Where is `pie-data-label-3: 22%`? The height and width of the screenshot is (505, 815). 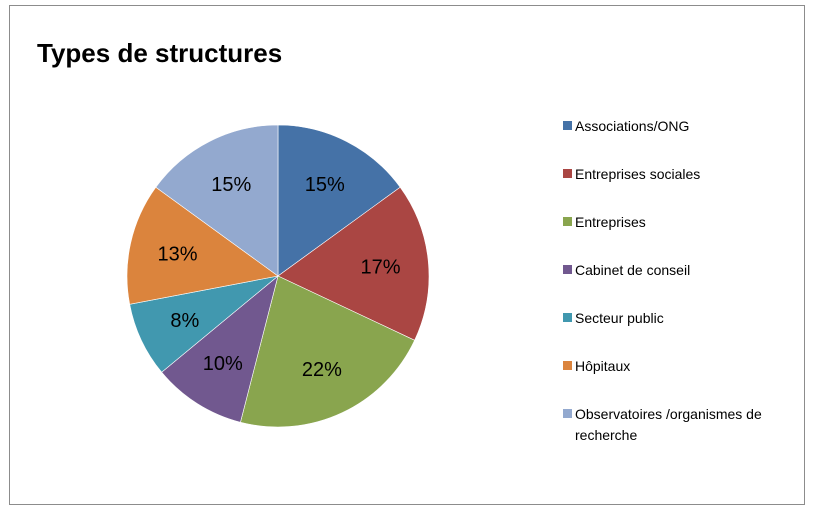 pie-data-label-3: 22% is located at coordinates (322, 370).